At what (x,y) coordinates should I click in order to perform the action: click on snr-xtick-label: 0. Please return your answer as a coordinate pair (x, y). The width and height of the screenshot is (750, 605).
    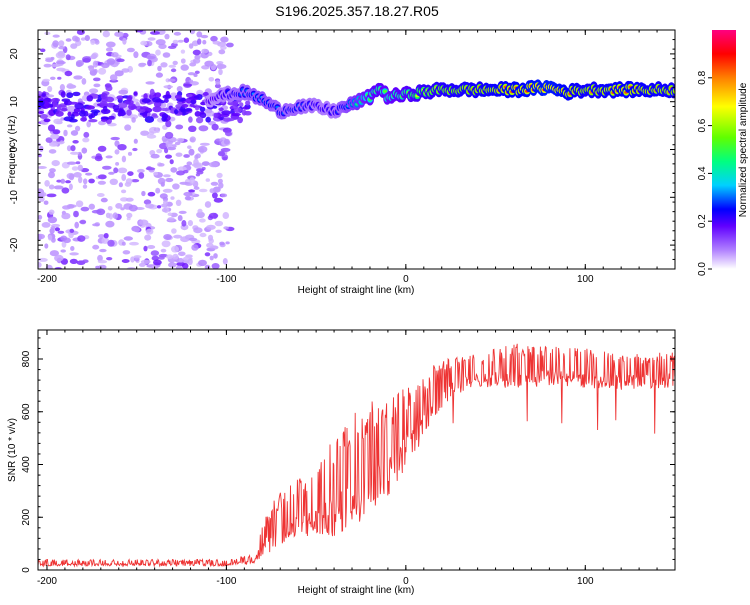
    Looking at the image, I should click on (406, 581).